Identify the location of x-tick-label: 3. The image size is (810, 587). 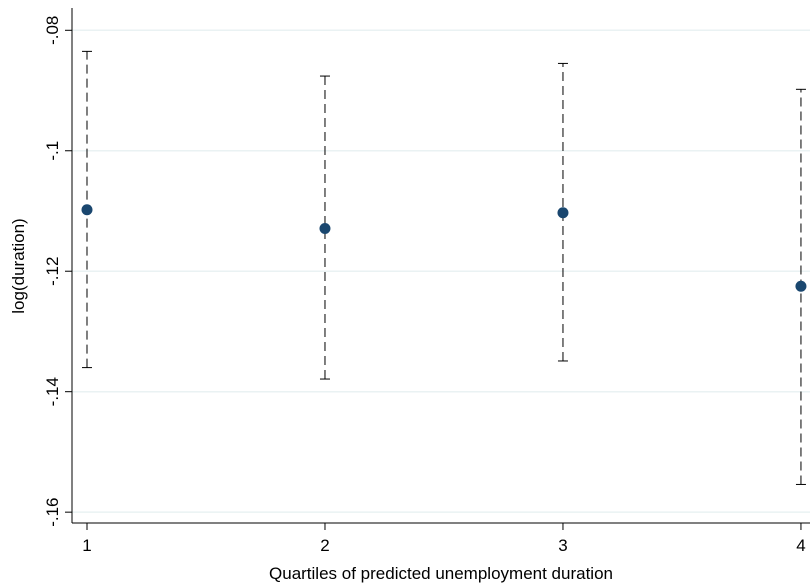
(562, 545).